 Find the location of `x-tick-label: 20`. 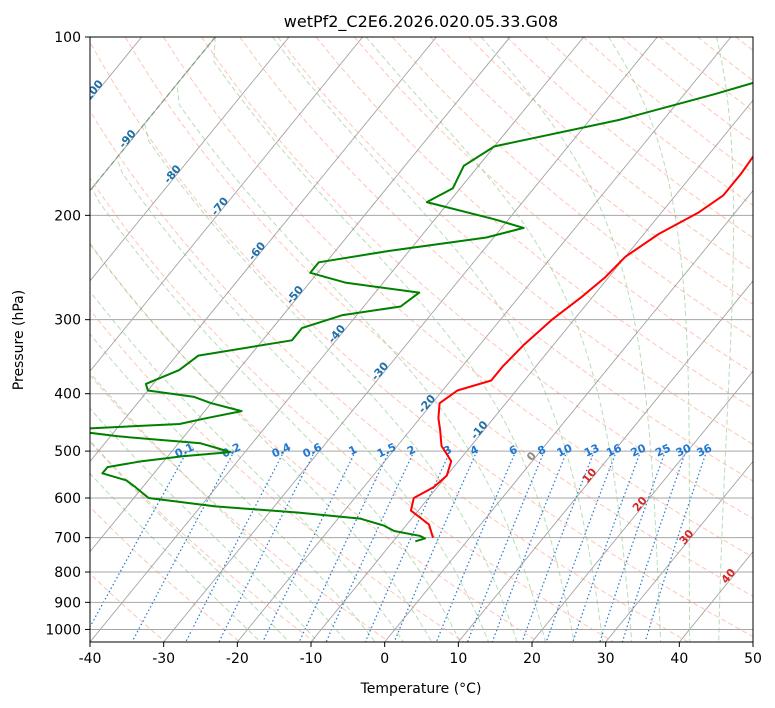

x-tick-label: 20 is located at coordinates (532, 659).